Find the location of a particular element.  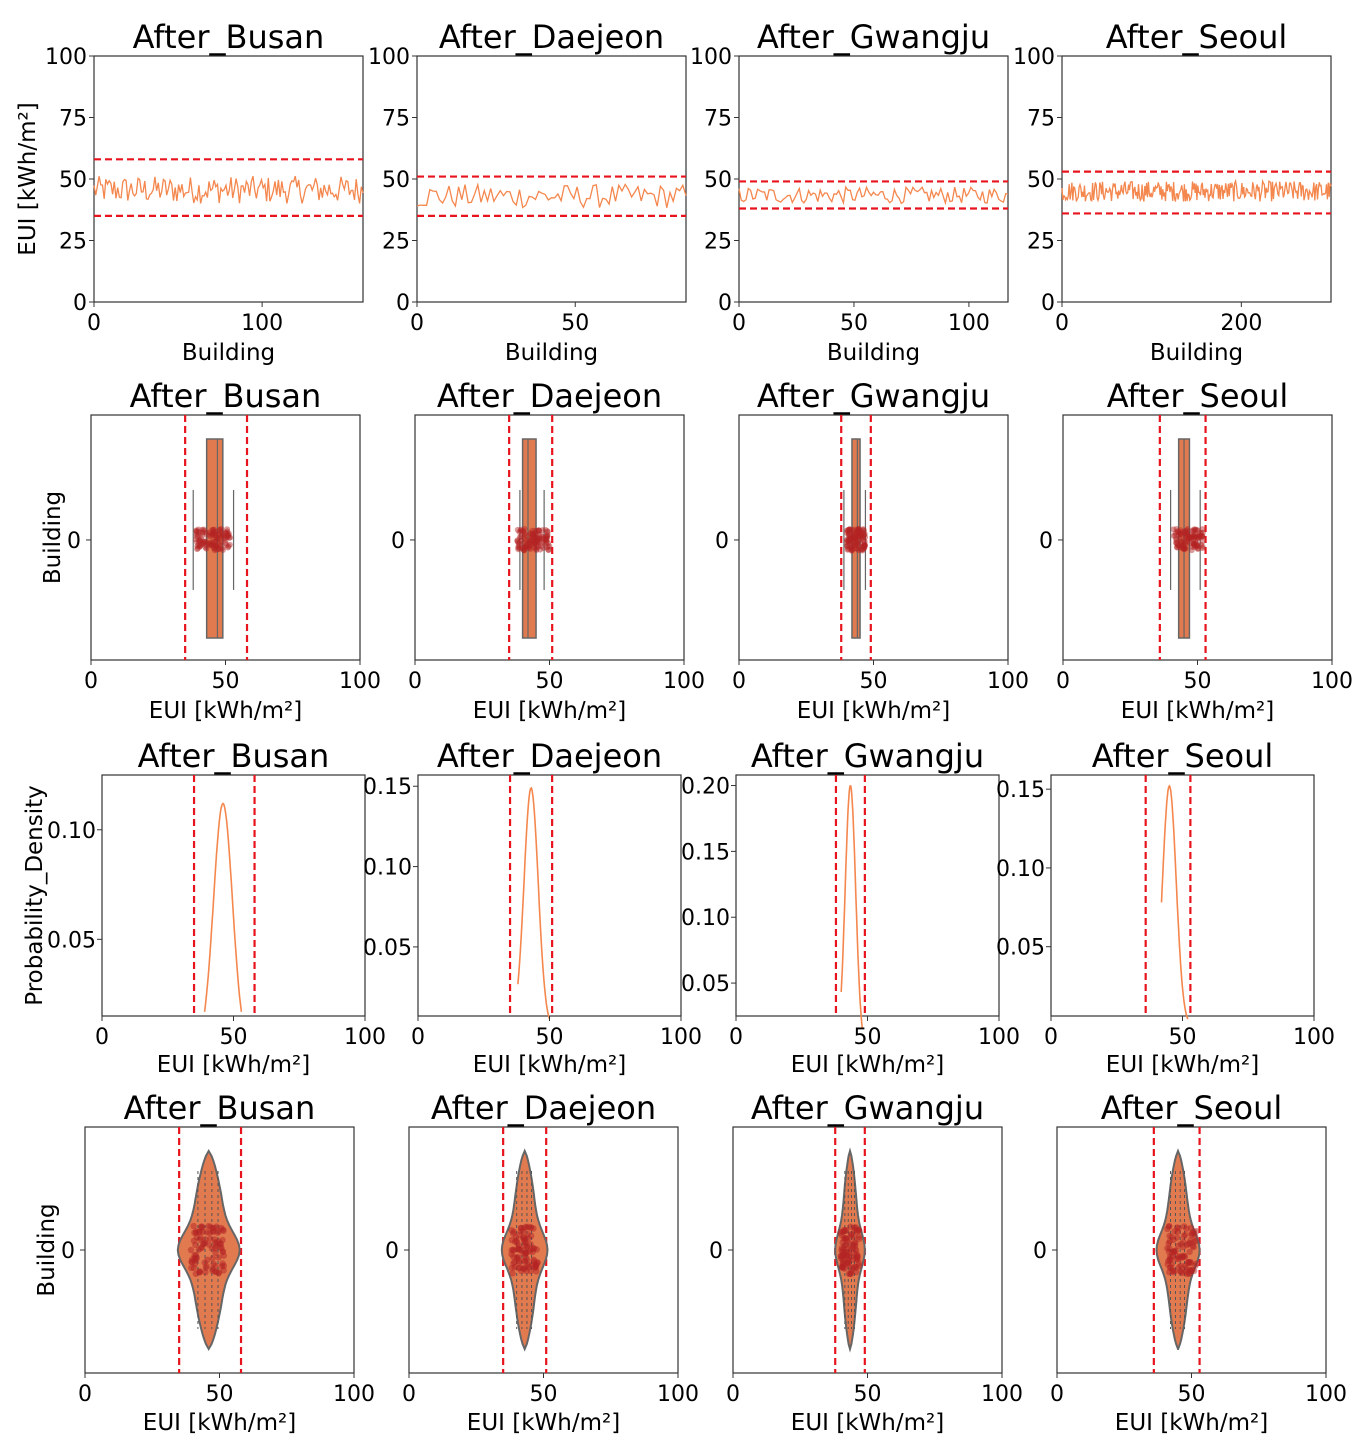

y-tick-label: 25 is located at coordinates (396, 242).